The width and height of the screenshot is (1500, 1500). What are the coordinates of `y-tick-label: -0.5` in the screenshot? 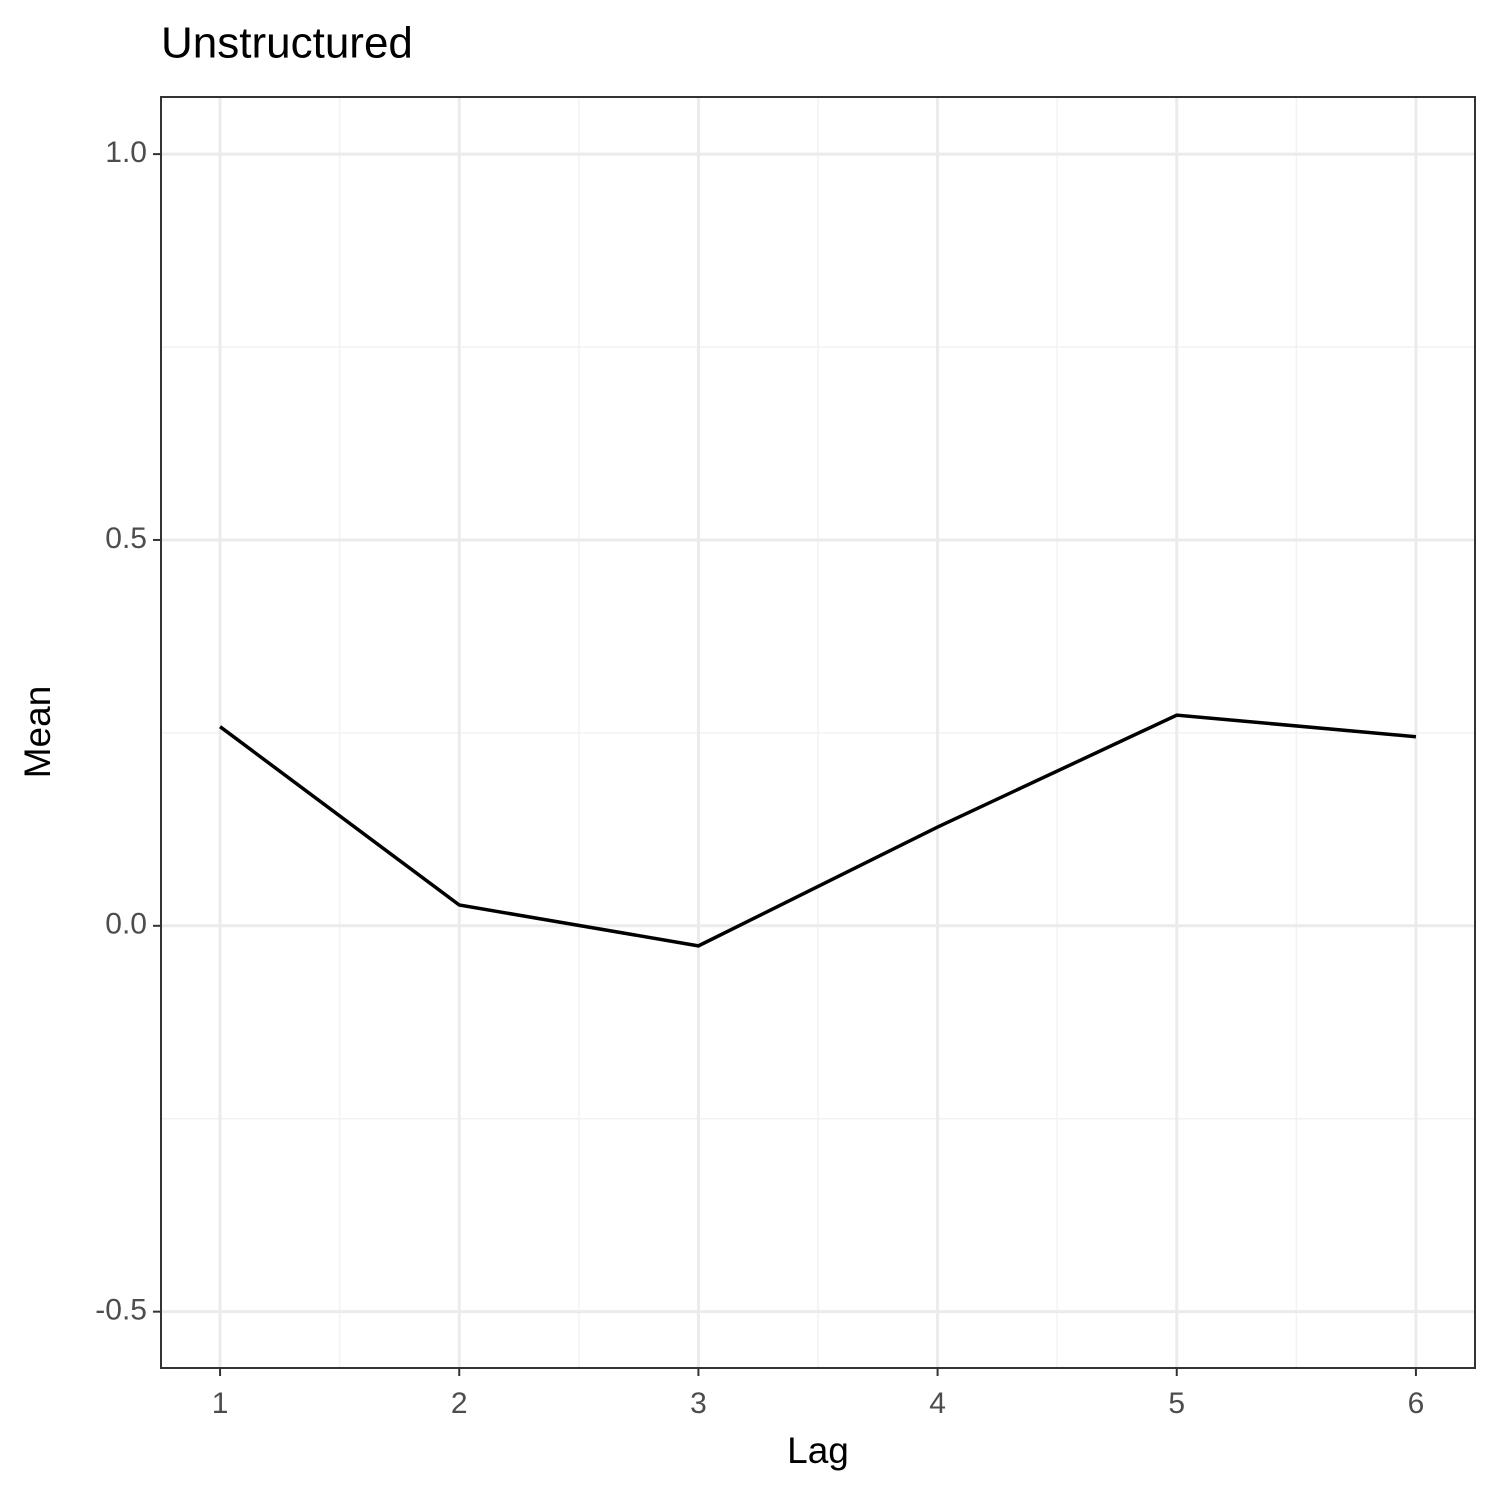 It's located at (121, 1310).